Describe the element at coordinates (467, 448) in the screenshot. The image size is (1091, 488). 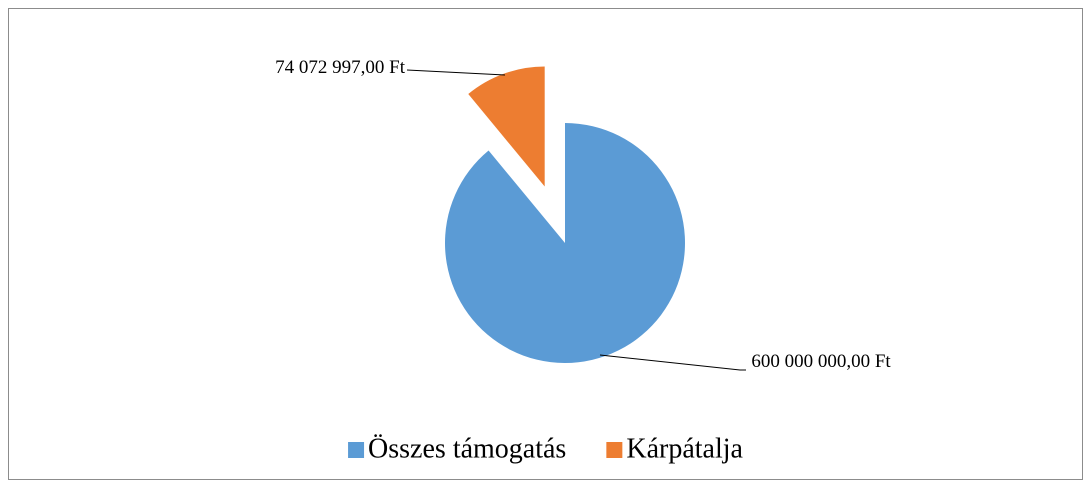
I see `legend-label: Összes támogatás` at that location.